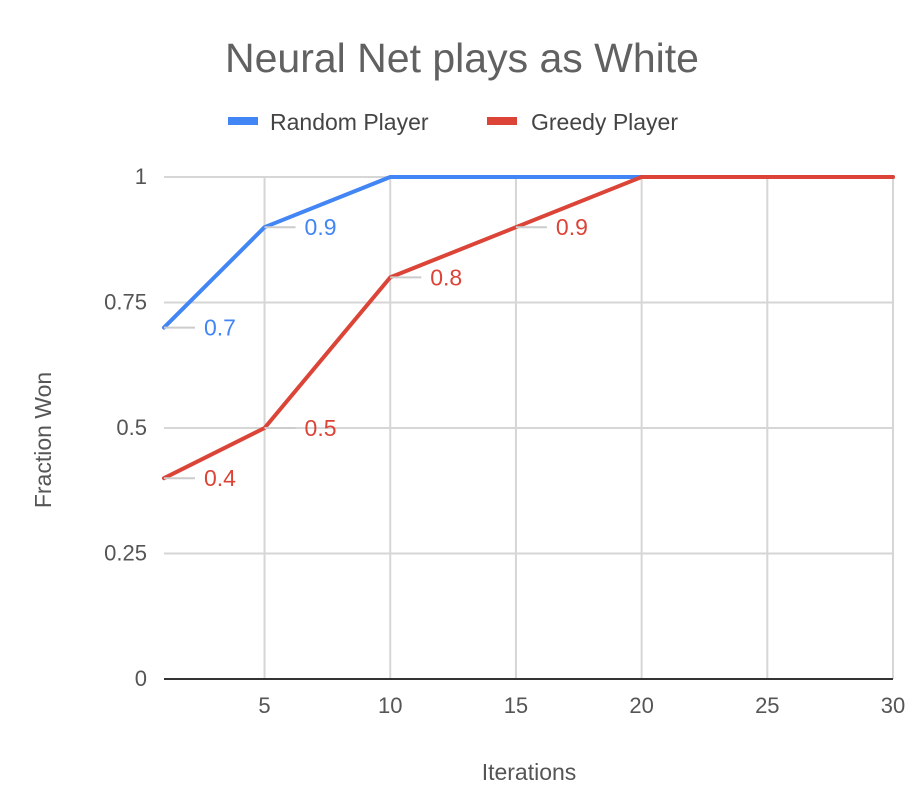  I want to click on legend-swatch-greedy-player, so click(502, 121).